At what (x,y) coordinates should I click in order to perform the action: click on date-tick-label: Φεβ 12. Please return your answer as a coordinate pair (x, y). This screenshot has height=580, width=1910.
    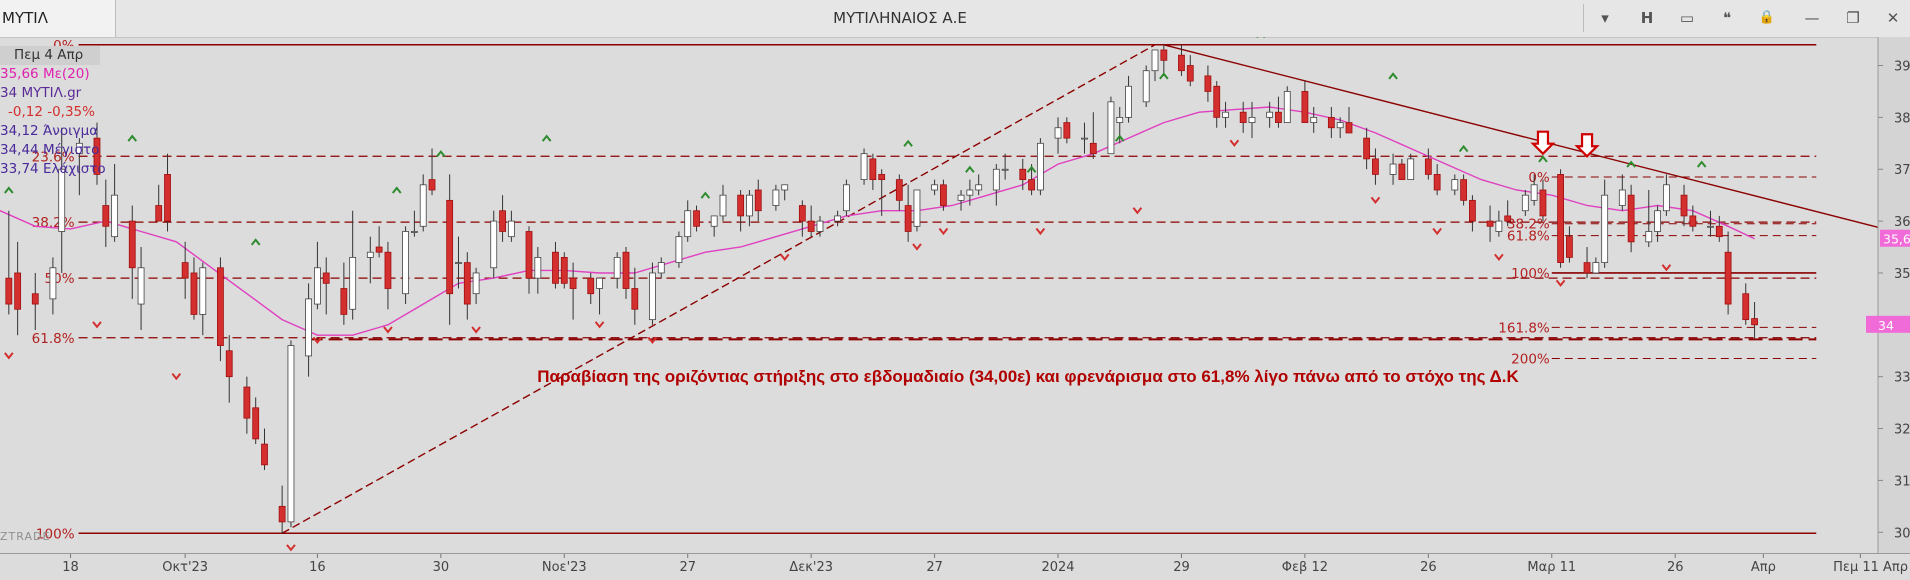
    Looking at the image, I should click on (1305, 567).